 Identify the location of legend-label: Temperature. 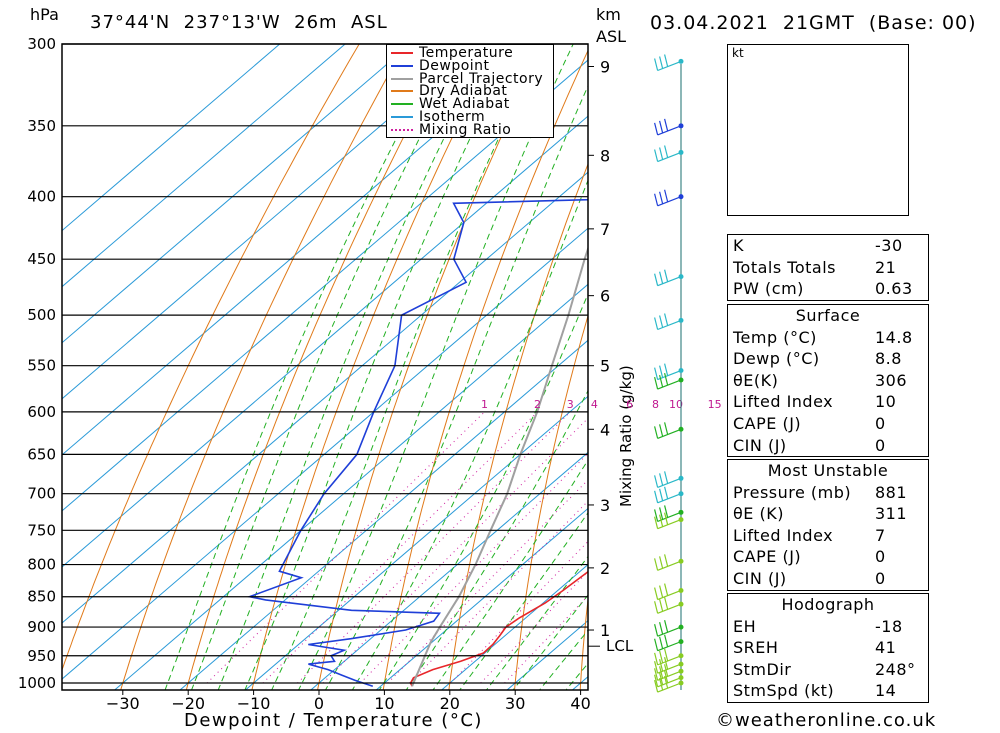
(466, 53).